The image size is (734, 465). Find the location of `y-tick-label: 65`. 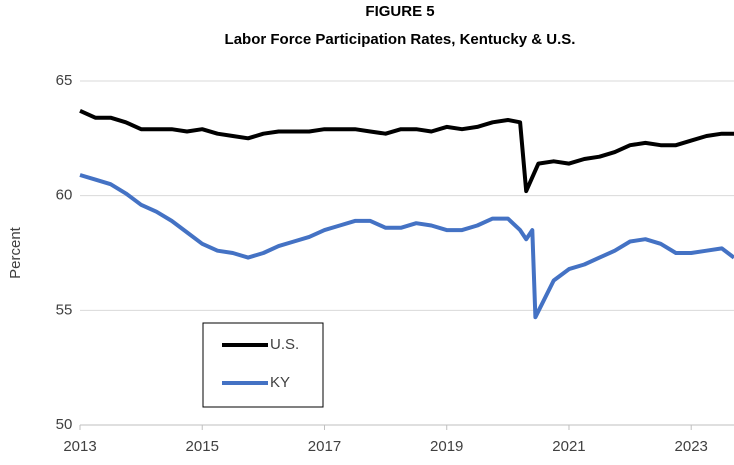

y-tick-label: 65 is located at coordinates (64, 80).